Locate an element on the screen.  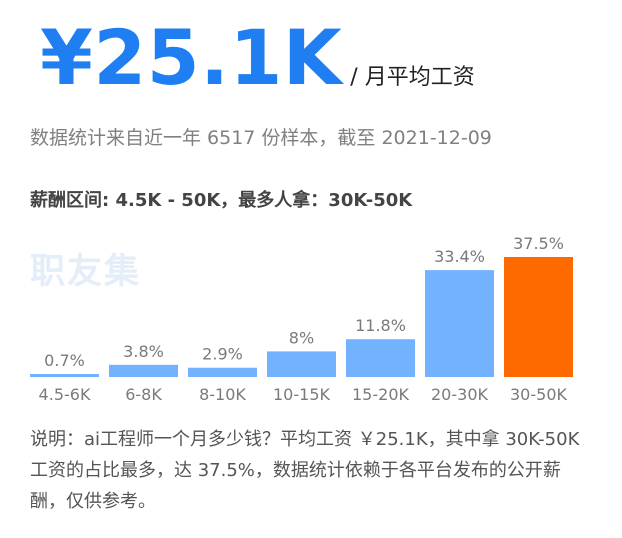
value-label-20-30K: 33.4% is located at coordinates (459, 256).